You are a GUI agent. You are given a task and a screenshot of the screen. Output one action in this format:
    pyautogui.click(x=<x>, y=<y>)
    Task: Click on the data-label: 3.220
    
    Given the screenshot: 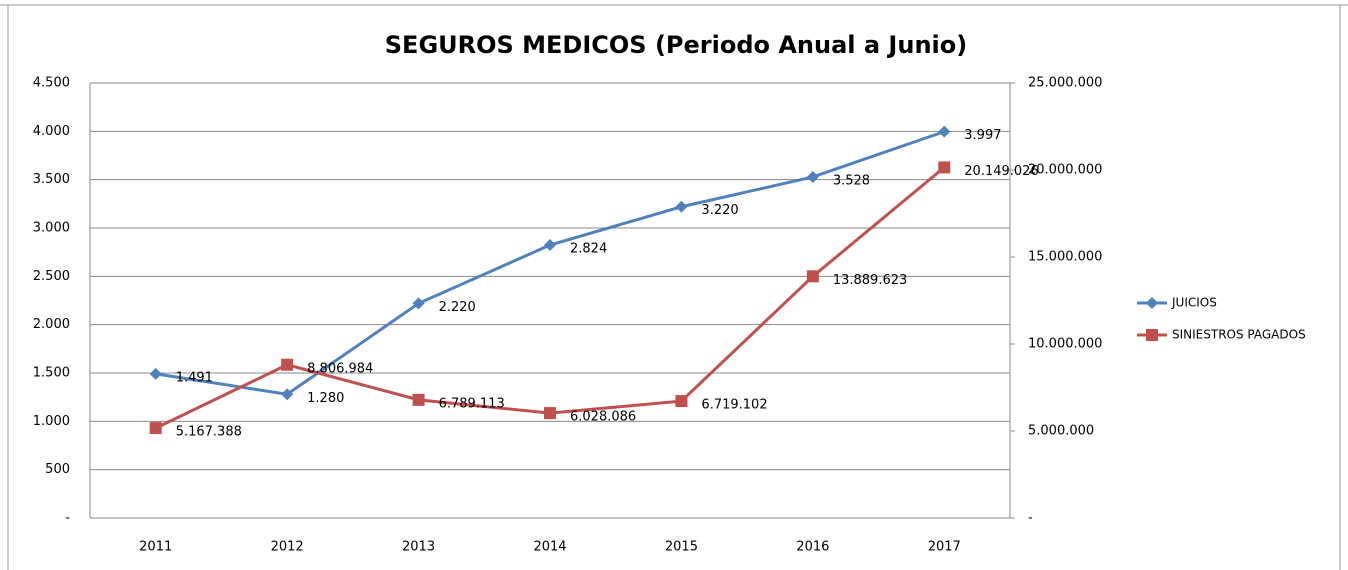 What is the action you would take?
    pyautogui.click(x=719, y=210)
    